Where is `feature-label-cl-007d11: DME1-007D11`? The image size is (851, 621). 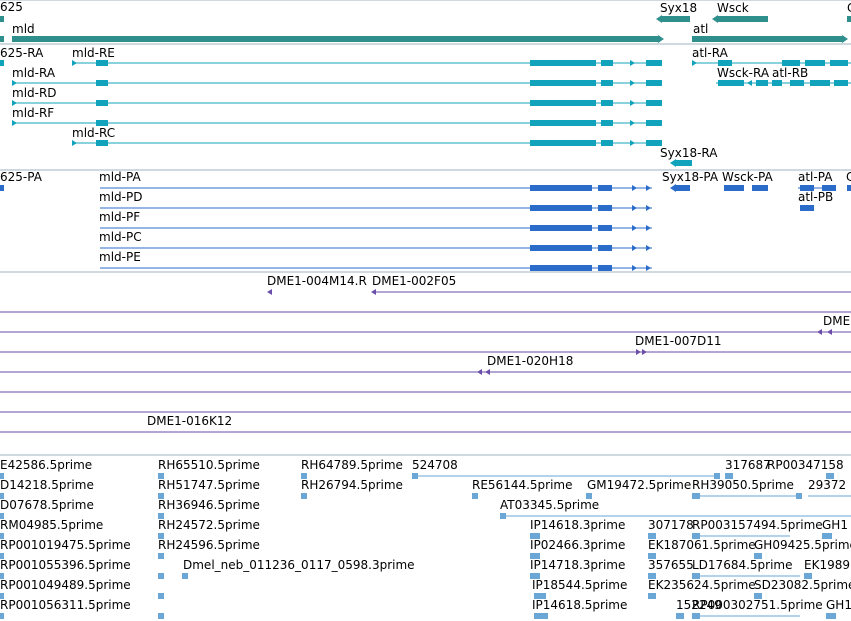 feature-label-cl-007d11: DME1-007D11 is located at coordinates (678, 341).